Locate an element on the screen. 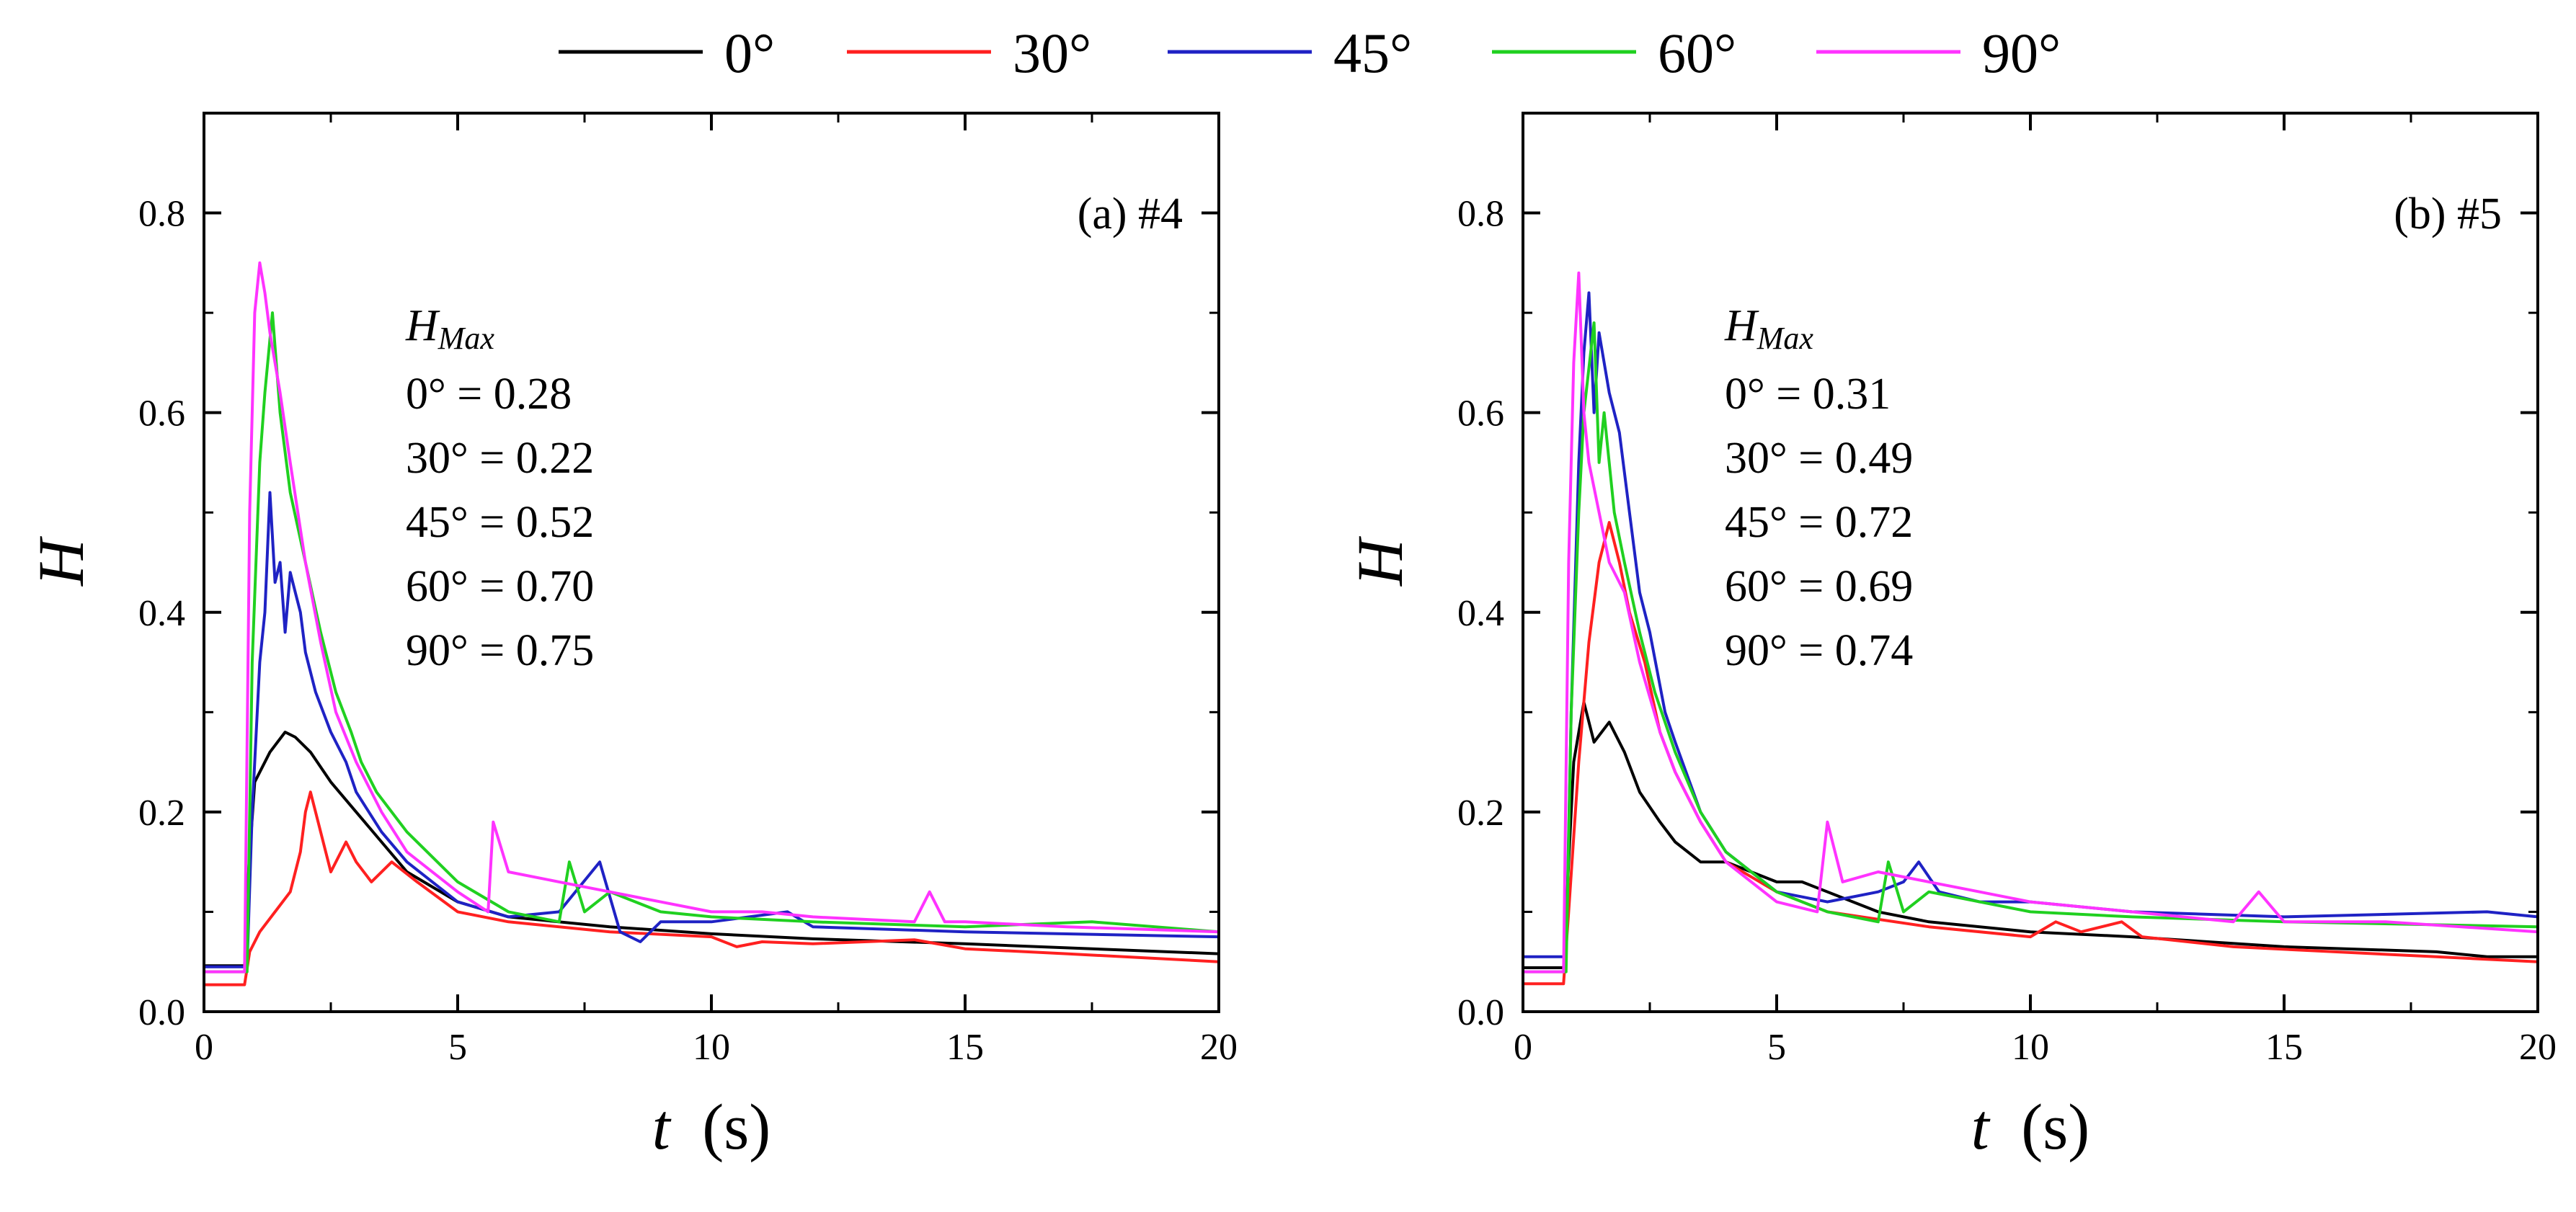  panel-a-hmax-90: 90° = 0.75 is located at coordinates (500, 650).